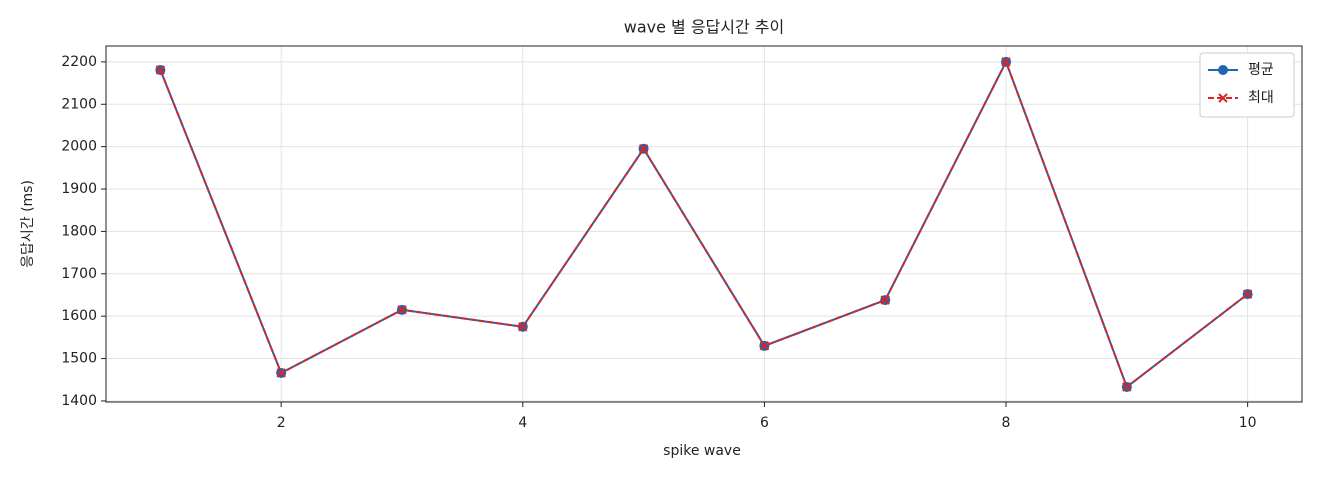 The width and height of the screenshot is (1320, 480). What do you see at coordinates (28, 224) in the screenshot?
I see `y-axis-label: 응답시간 (ms)` at bounding box center [28, 224].